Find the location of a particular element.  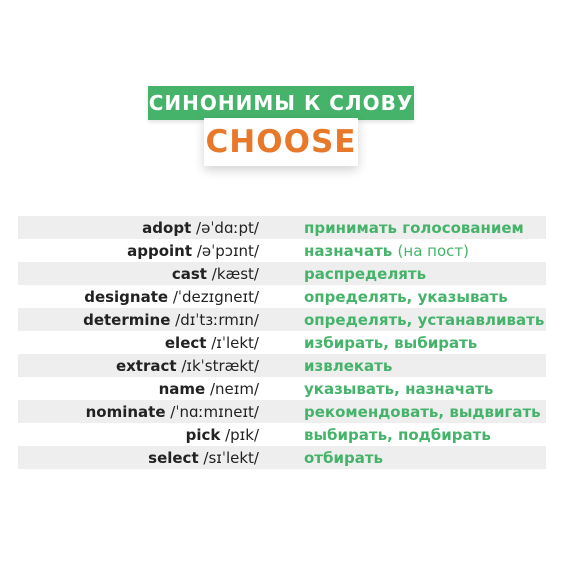

translation: отбирать is located at coordinates (344, 457).